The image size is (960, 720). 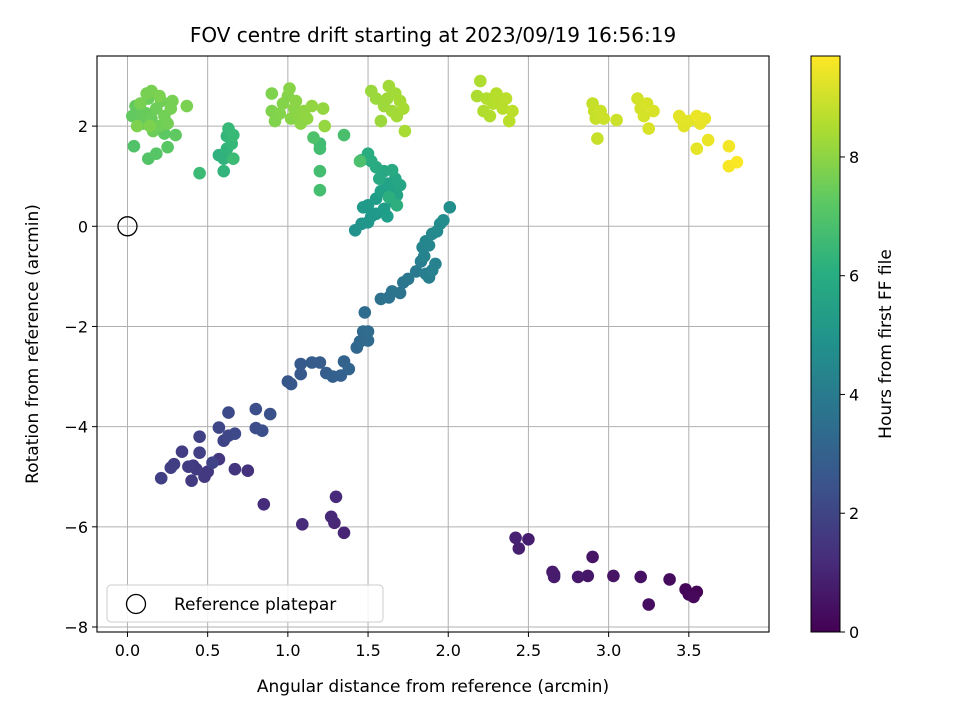 What do you see at coordinates (83, 226) in the screenshot?
I see `y-tick-label: 0` at bounding box center [83, 226].